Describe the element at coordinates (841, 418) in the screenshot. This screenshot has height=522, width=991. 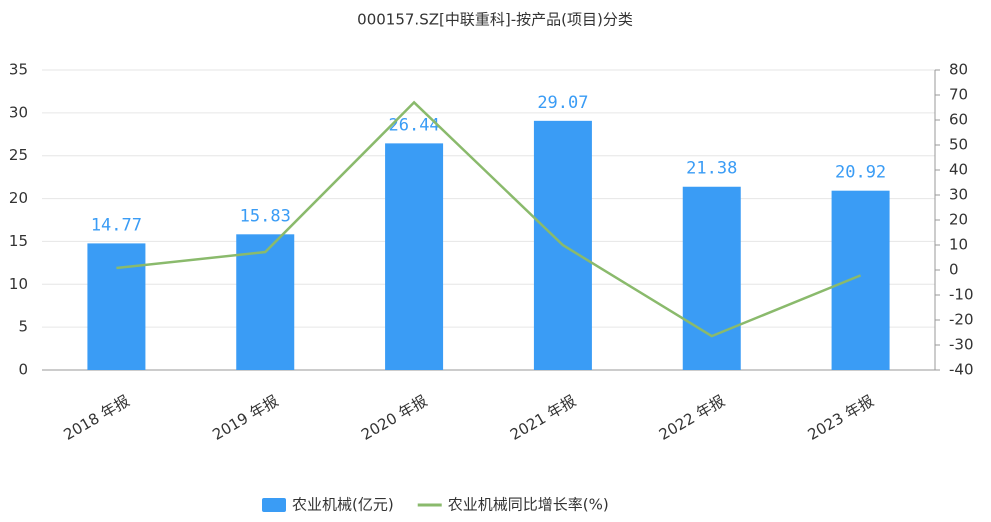
I see `x-tick-label: 2023 年报` at that location.